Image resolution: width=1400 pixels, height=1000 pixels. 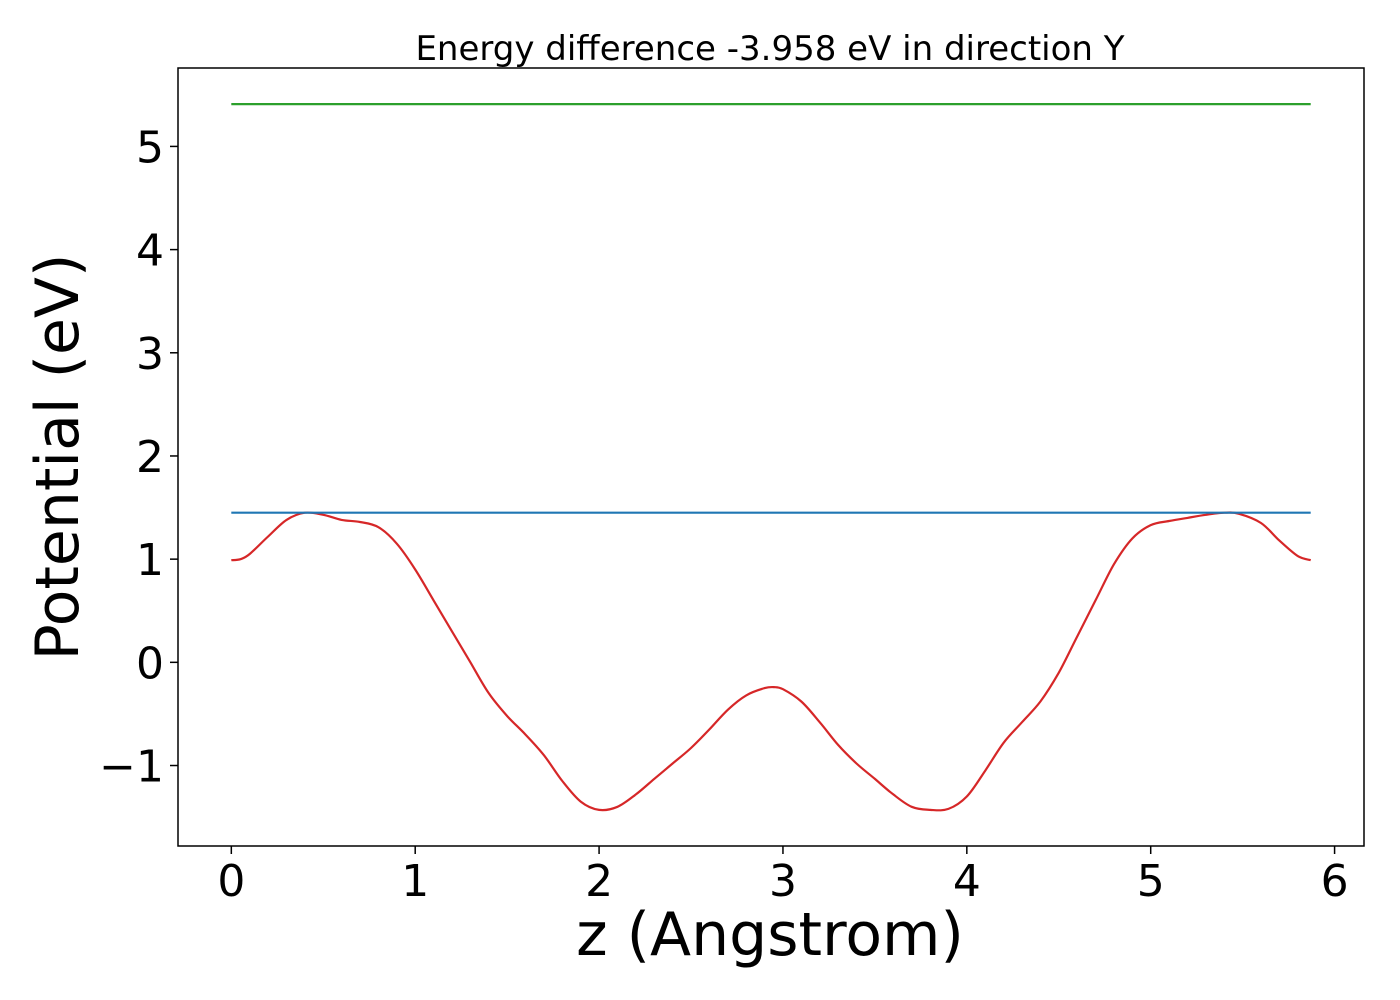 I want to click on y-tick-label: 0, so click(x=150, y=663).